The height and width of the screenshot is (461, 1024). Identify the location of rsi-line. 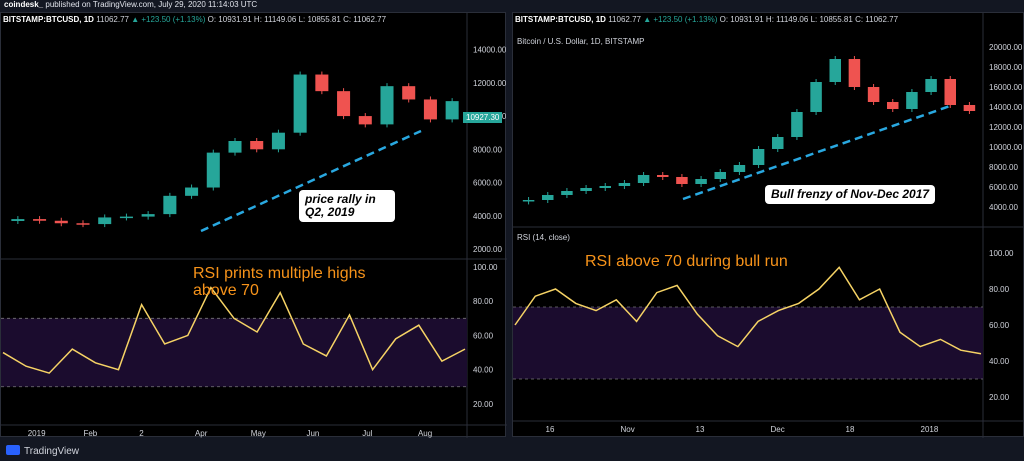
(748, 310).